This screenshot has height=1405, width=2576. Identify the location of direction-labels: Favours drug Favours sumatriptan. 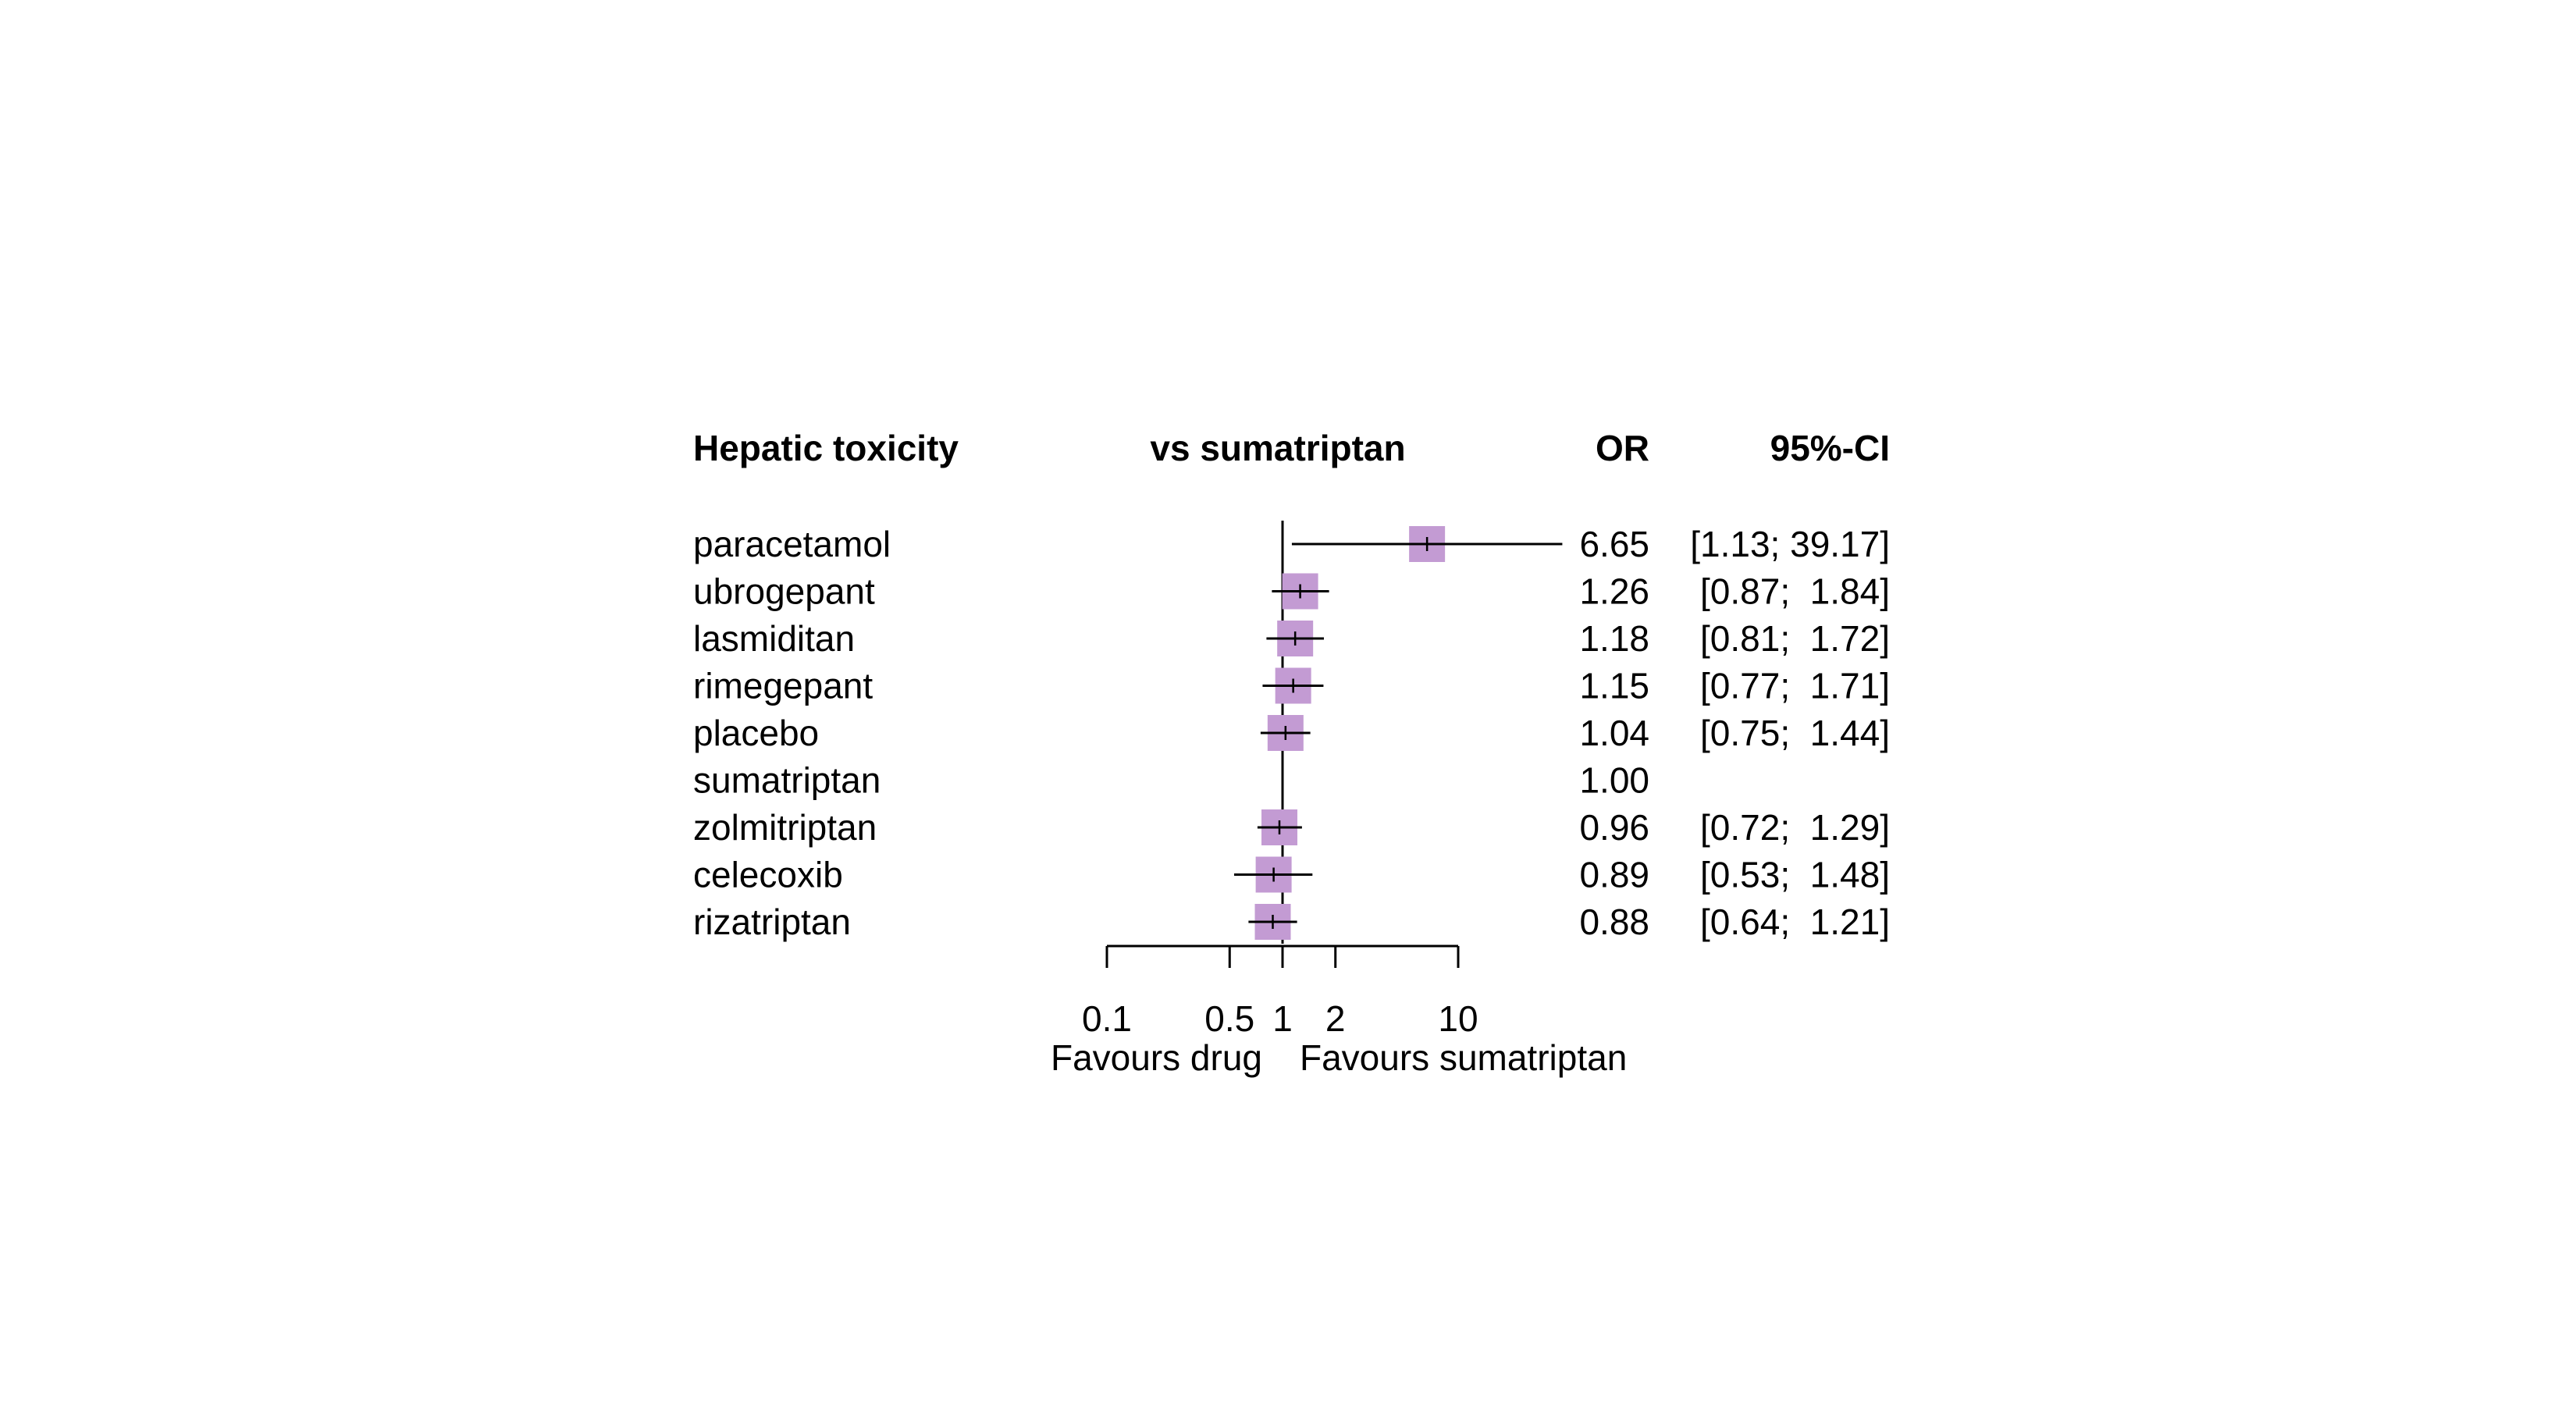
(1339, 1057).